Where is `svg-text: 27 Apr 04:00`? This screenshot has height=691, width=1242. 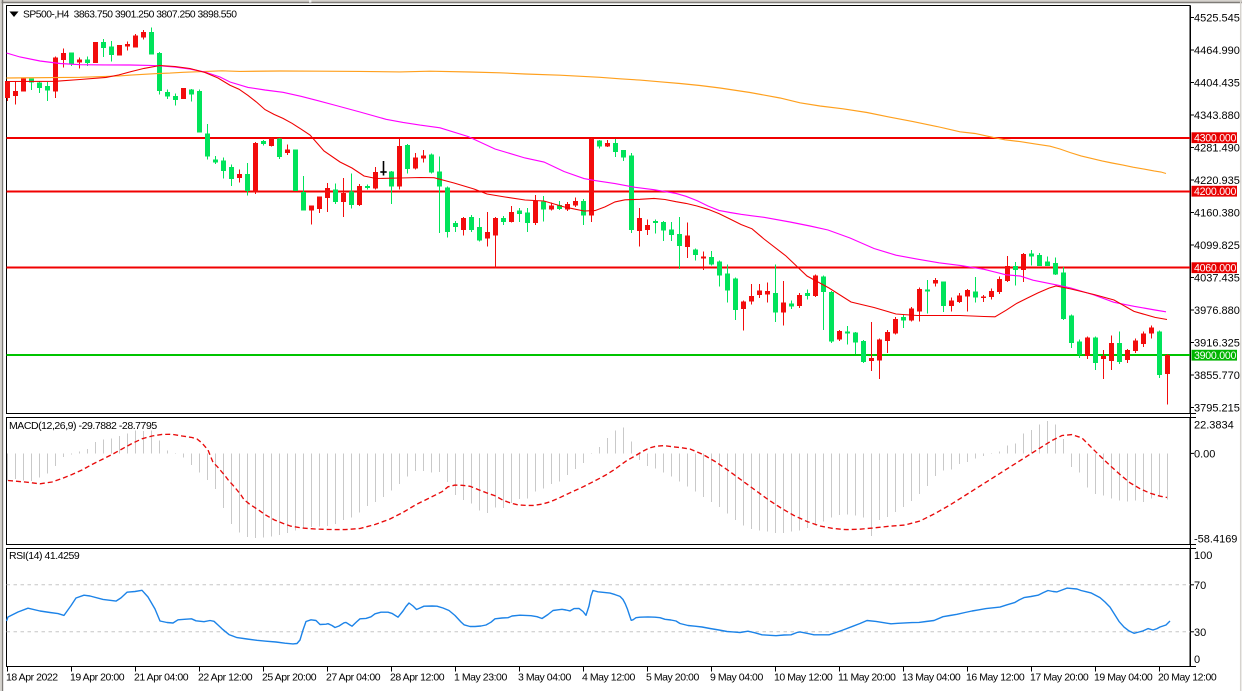 svg-text: 27 Apr 04:00 is located at coordinates (353, 678).